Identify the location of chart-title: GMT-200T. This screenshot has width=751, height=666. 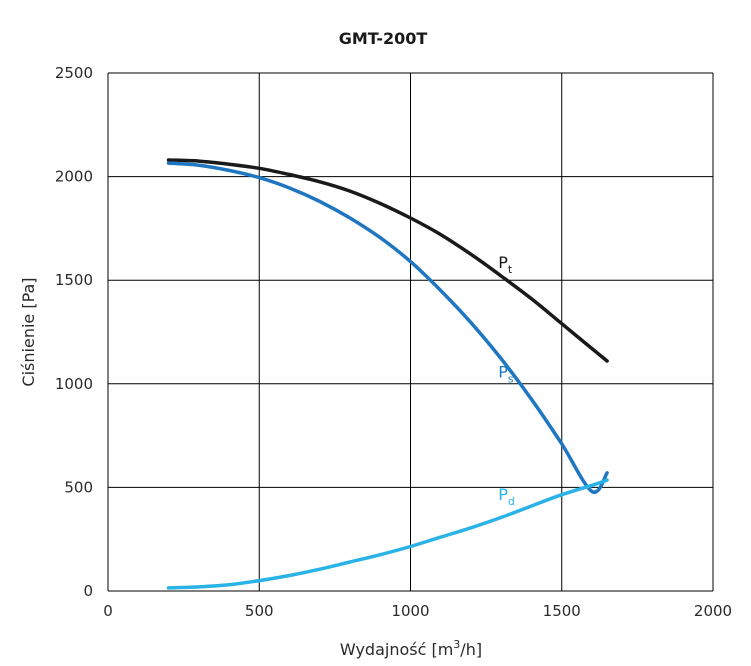
(383, 38).